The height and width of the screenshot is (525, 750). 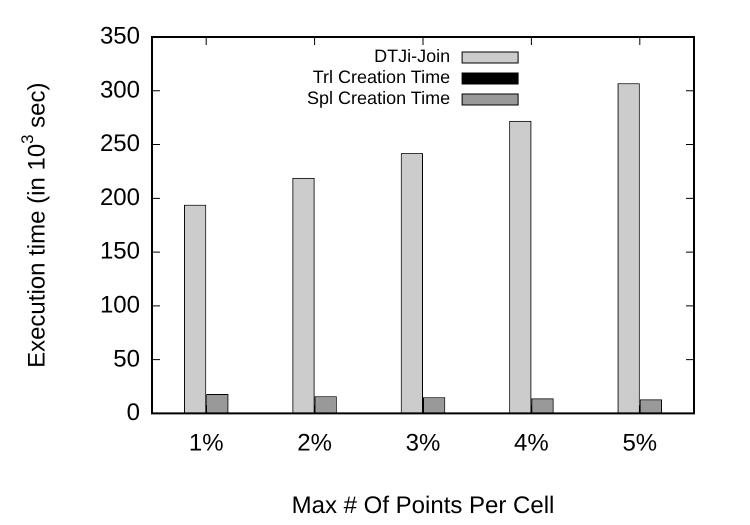 What do you see at coordinates (126, 358) in the screenshot?
I see `y-tick-label: 50` at bounding box center [126, 358].